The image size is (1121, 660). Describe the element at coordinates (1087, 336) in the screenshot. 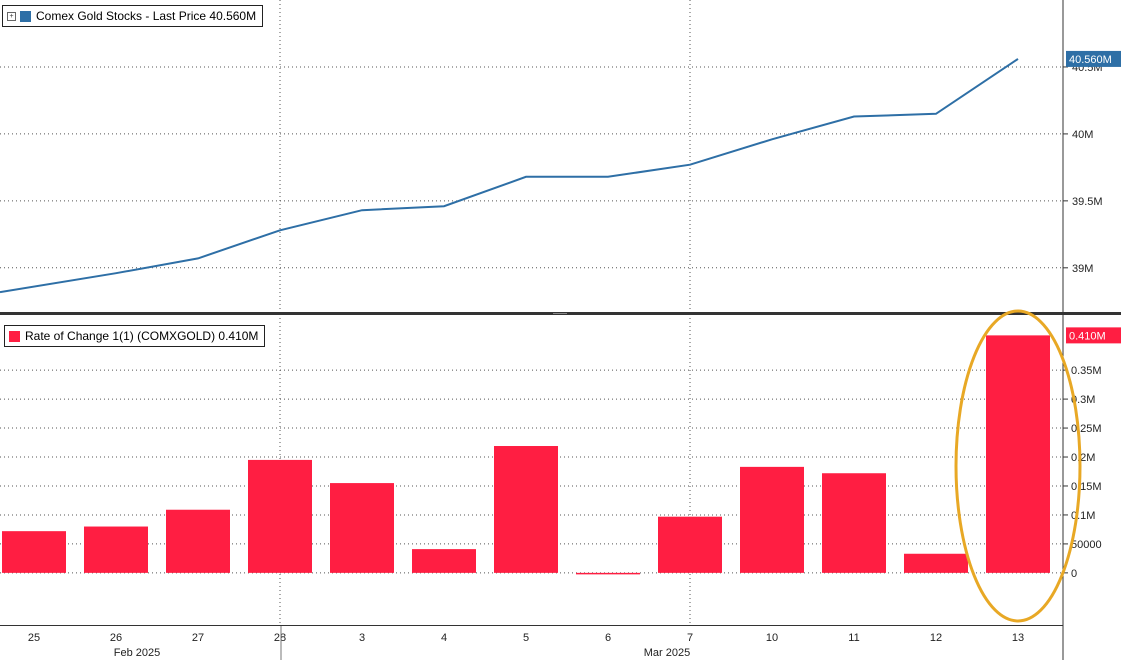

I see `last-roc-tag-text: 0.410M` at that location.